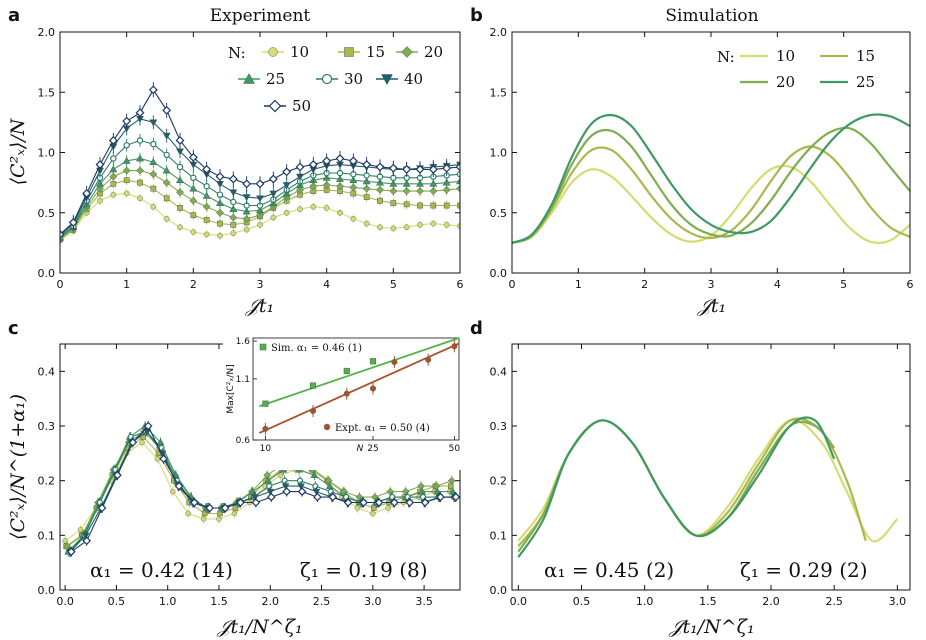 This screenshot has height=640, width=926. Describe the element at coordinates (804, 570) in the screenshot. I see `panel-d-zeta-annotation: ζ₁ = 0.29 (2)` at that location.